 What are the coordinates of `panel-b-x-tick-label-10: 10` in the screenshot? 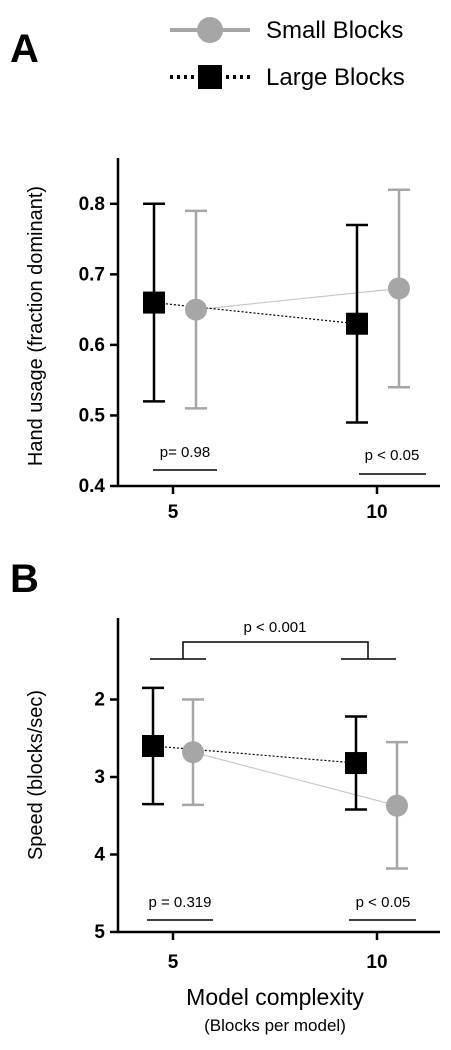 It's located at (376, 962).